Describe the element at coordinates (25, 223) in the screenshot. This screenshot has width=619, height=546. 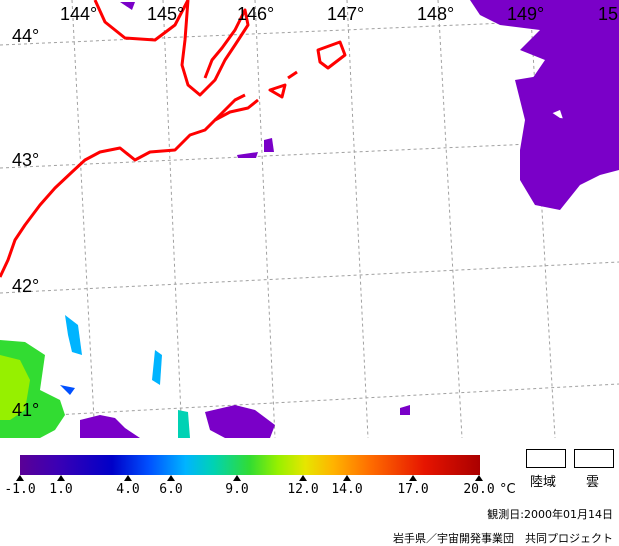
I see `latitude-labels: 44° 43° 42° 41°` at that location.